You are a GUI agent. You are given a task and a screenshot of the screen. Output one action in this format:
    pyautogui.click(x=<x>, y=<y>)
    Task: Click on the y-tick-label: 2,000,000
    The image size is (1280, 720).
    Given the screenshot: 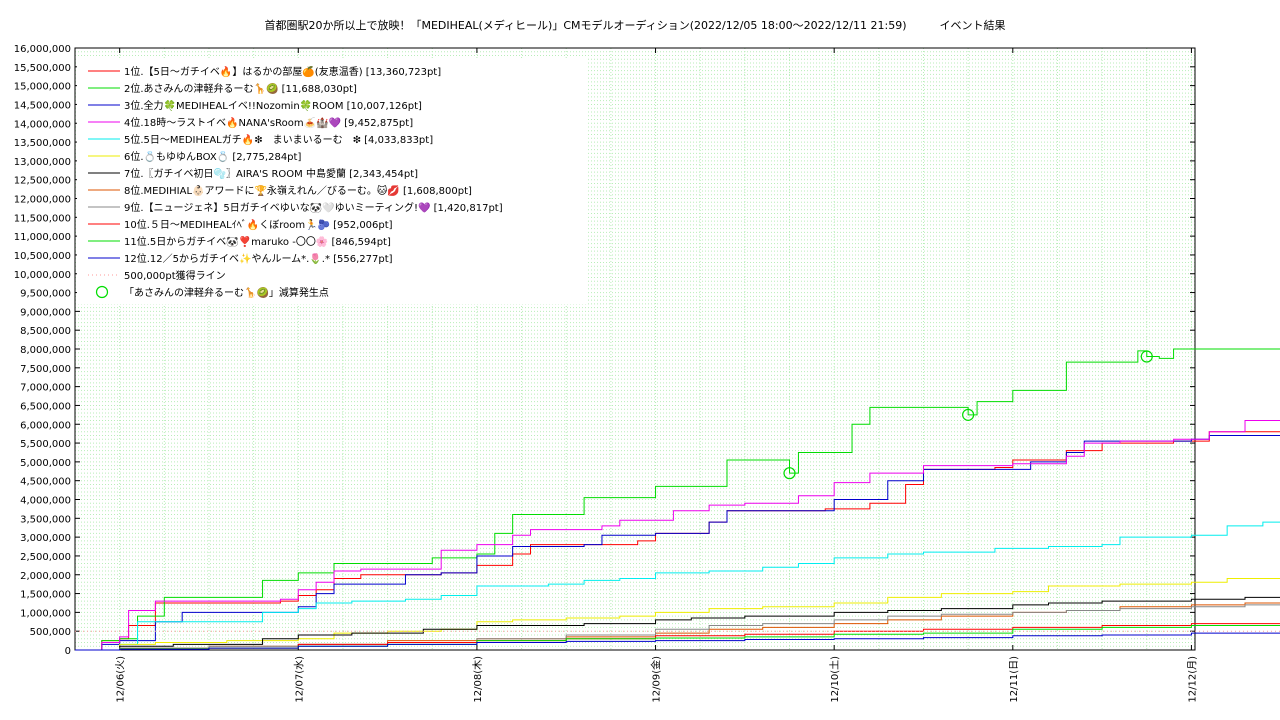 What is the action you would take?
    pyautogui.click(x=45, y=576)
    